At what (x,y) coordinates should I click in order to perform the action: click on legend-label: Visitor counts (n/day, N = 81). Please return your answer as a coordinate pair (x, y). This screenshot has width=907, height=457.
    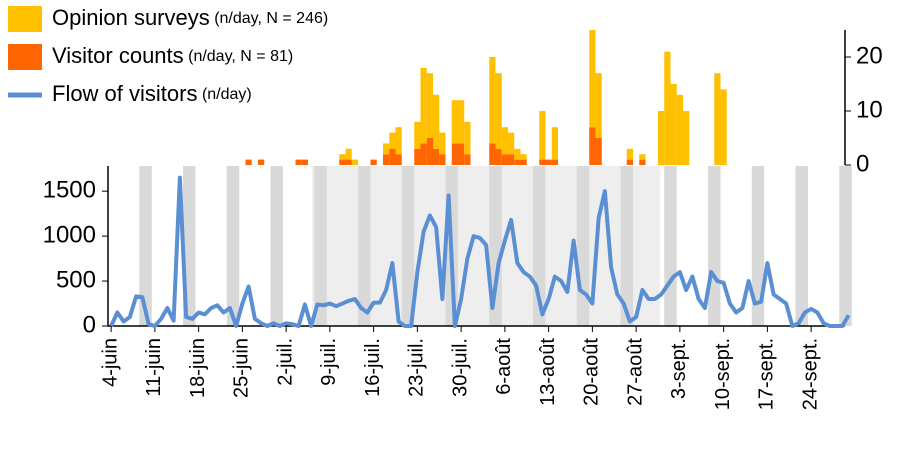
    Looking at the image, I should click on (172, 55).